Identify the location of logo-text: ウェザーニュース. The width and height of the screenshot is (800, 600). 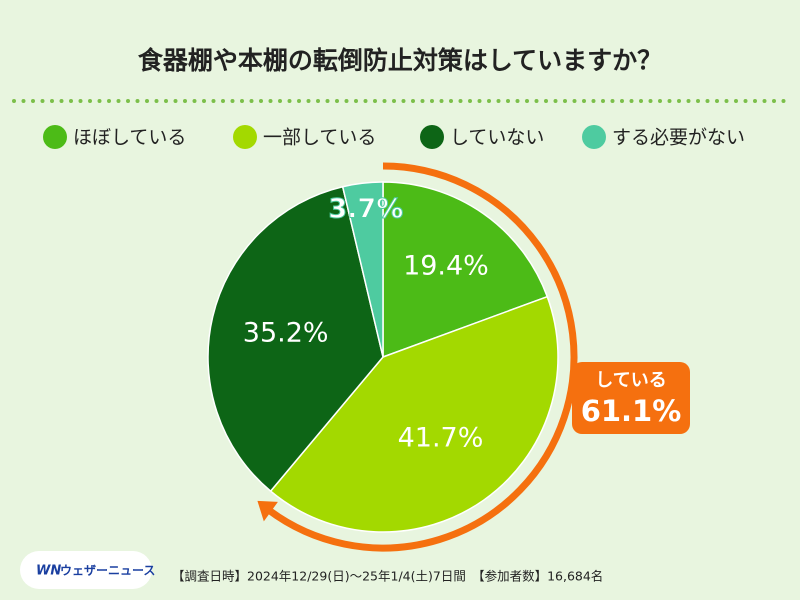
(107, 571).